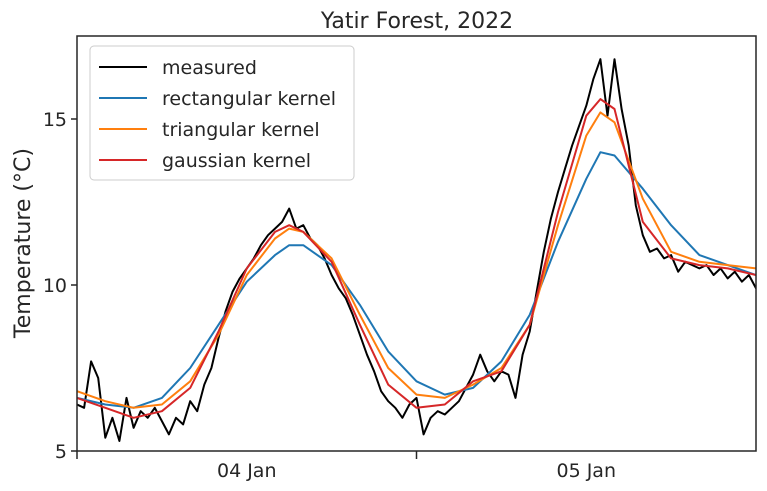 The width and height of the screenshot is (767, 491). Describe the element at coordinates (249, 99) in the screenshot. I see `legend-label: rectangular kernel` at that location.